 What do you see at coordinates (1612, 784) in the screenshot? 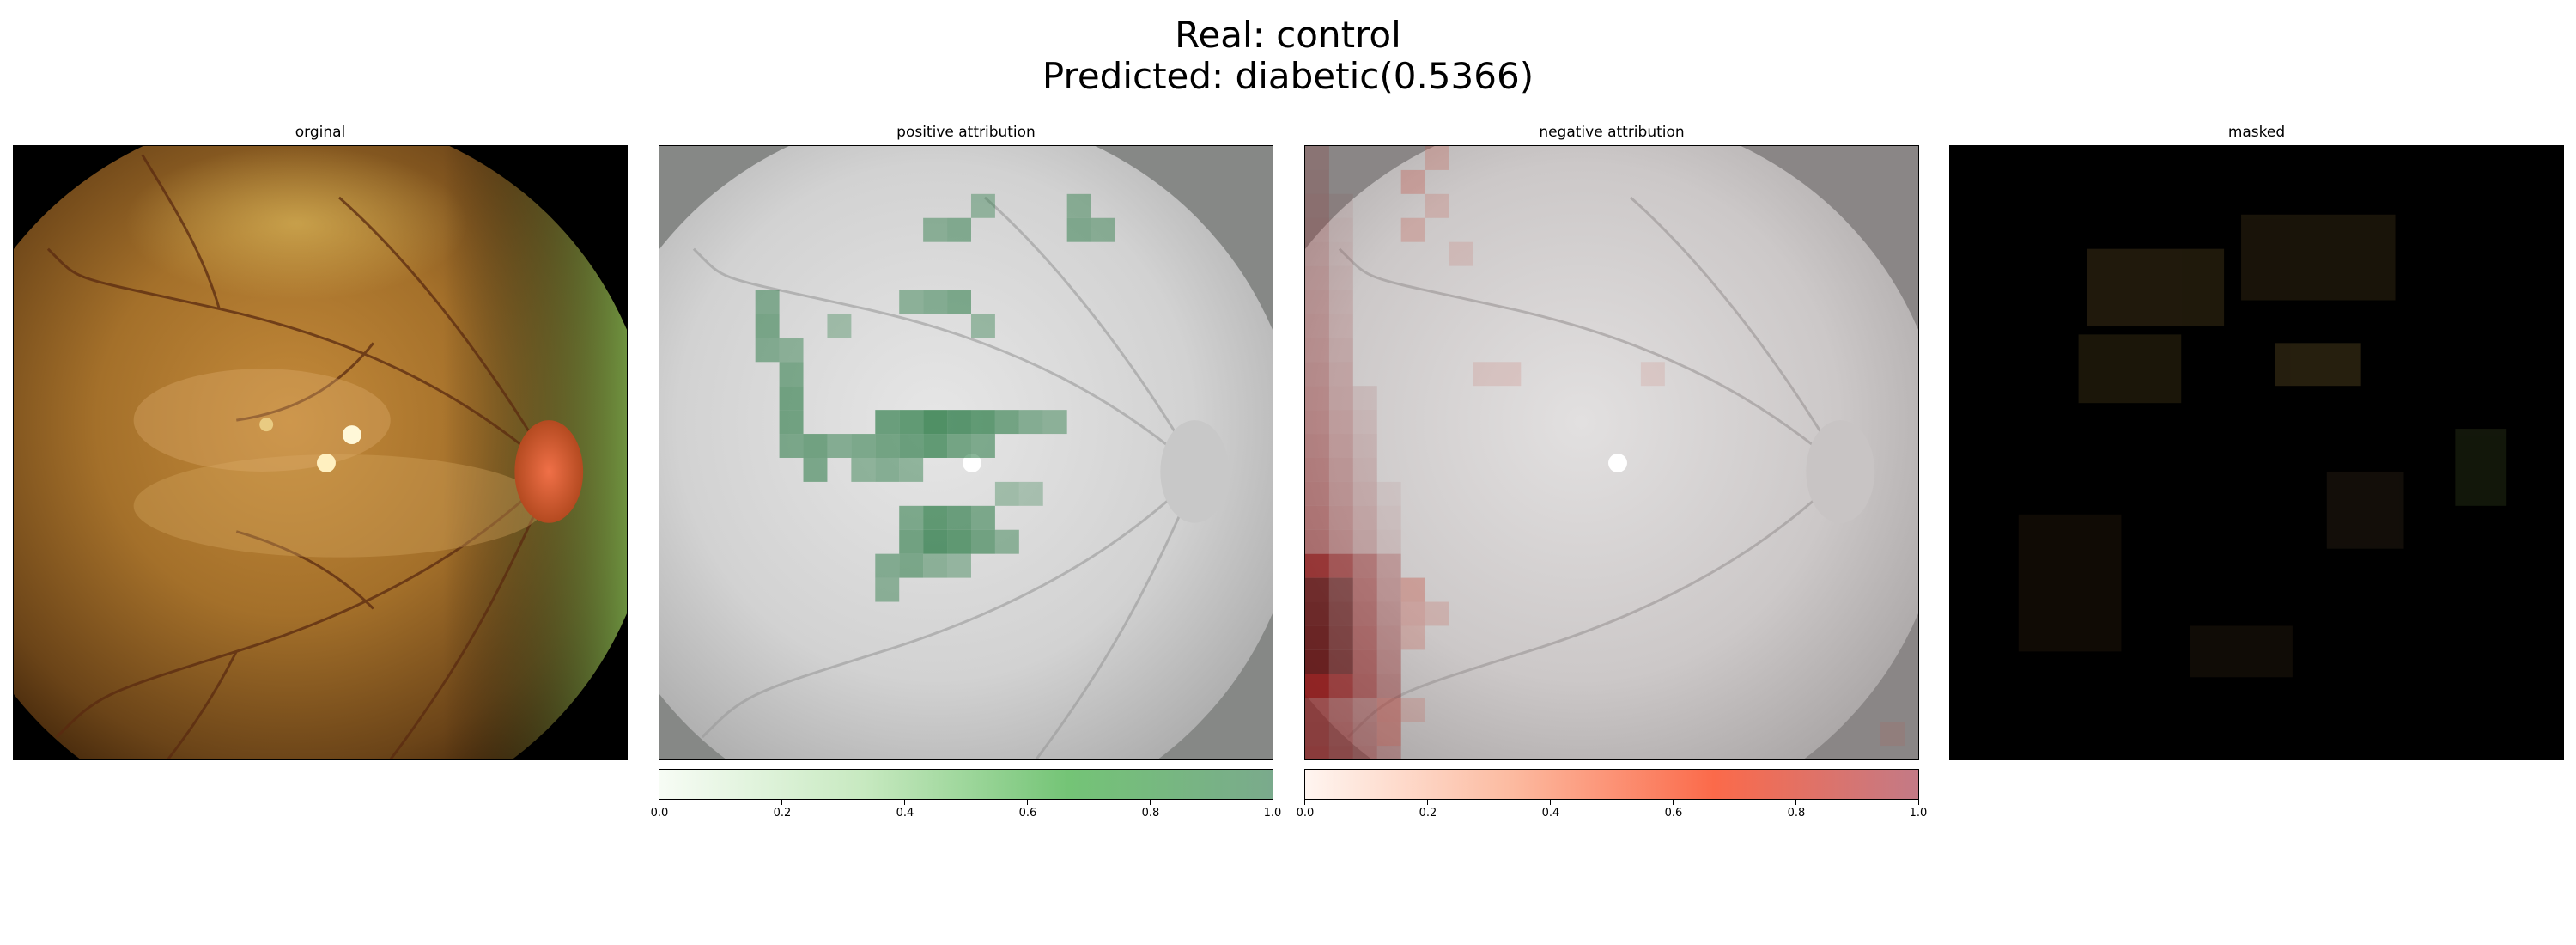
I see `negative-colorbar` at bounding box center [1612, 784].